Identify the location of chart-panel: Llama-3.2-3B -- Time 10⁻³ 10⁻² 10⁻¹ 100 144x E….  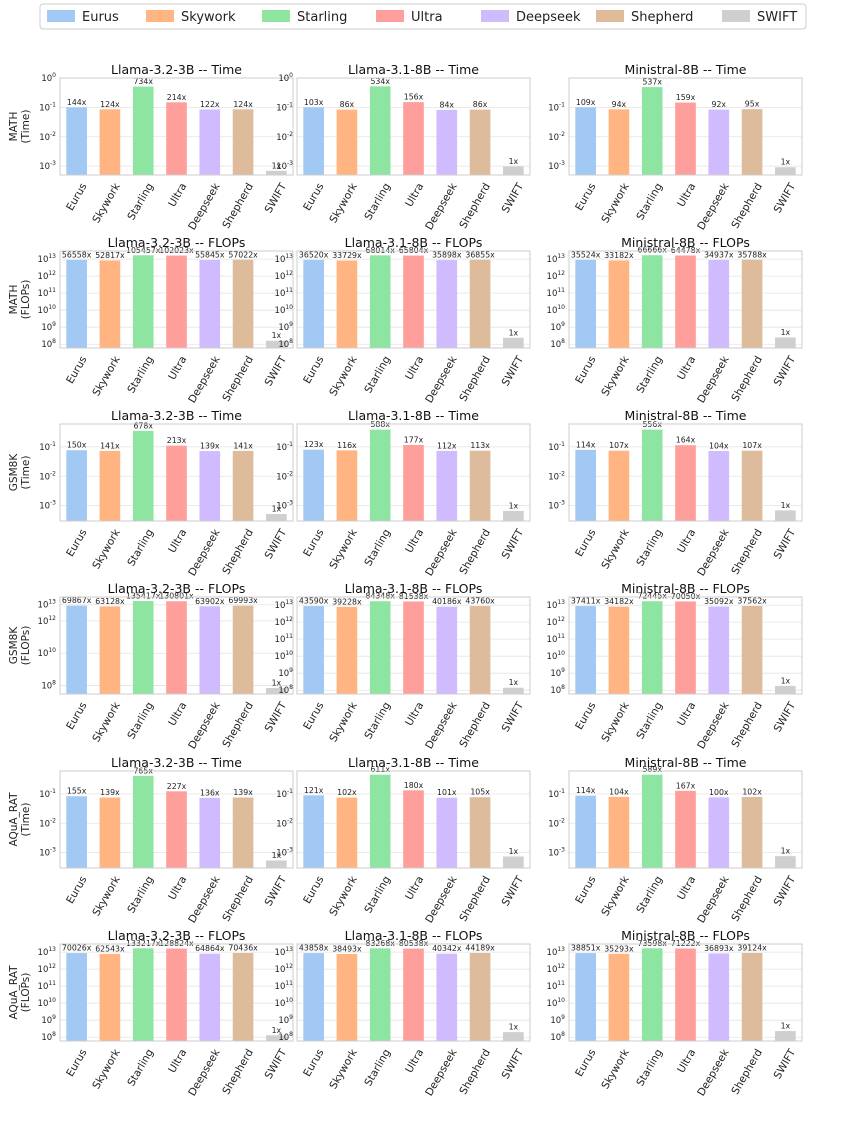
(166, 147).